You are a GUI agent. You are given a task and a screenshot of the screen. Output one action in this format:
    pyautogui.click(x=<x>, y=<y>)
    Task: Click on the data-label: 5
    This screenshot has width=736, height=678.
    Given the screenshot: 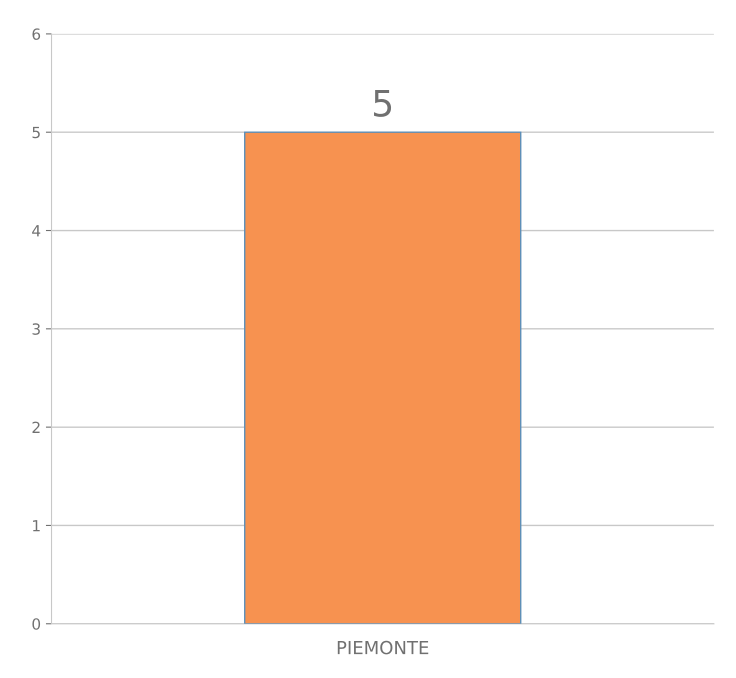 What is the action you would take?
    pyautogui.click(x=383, y=103)
    